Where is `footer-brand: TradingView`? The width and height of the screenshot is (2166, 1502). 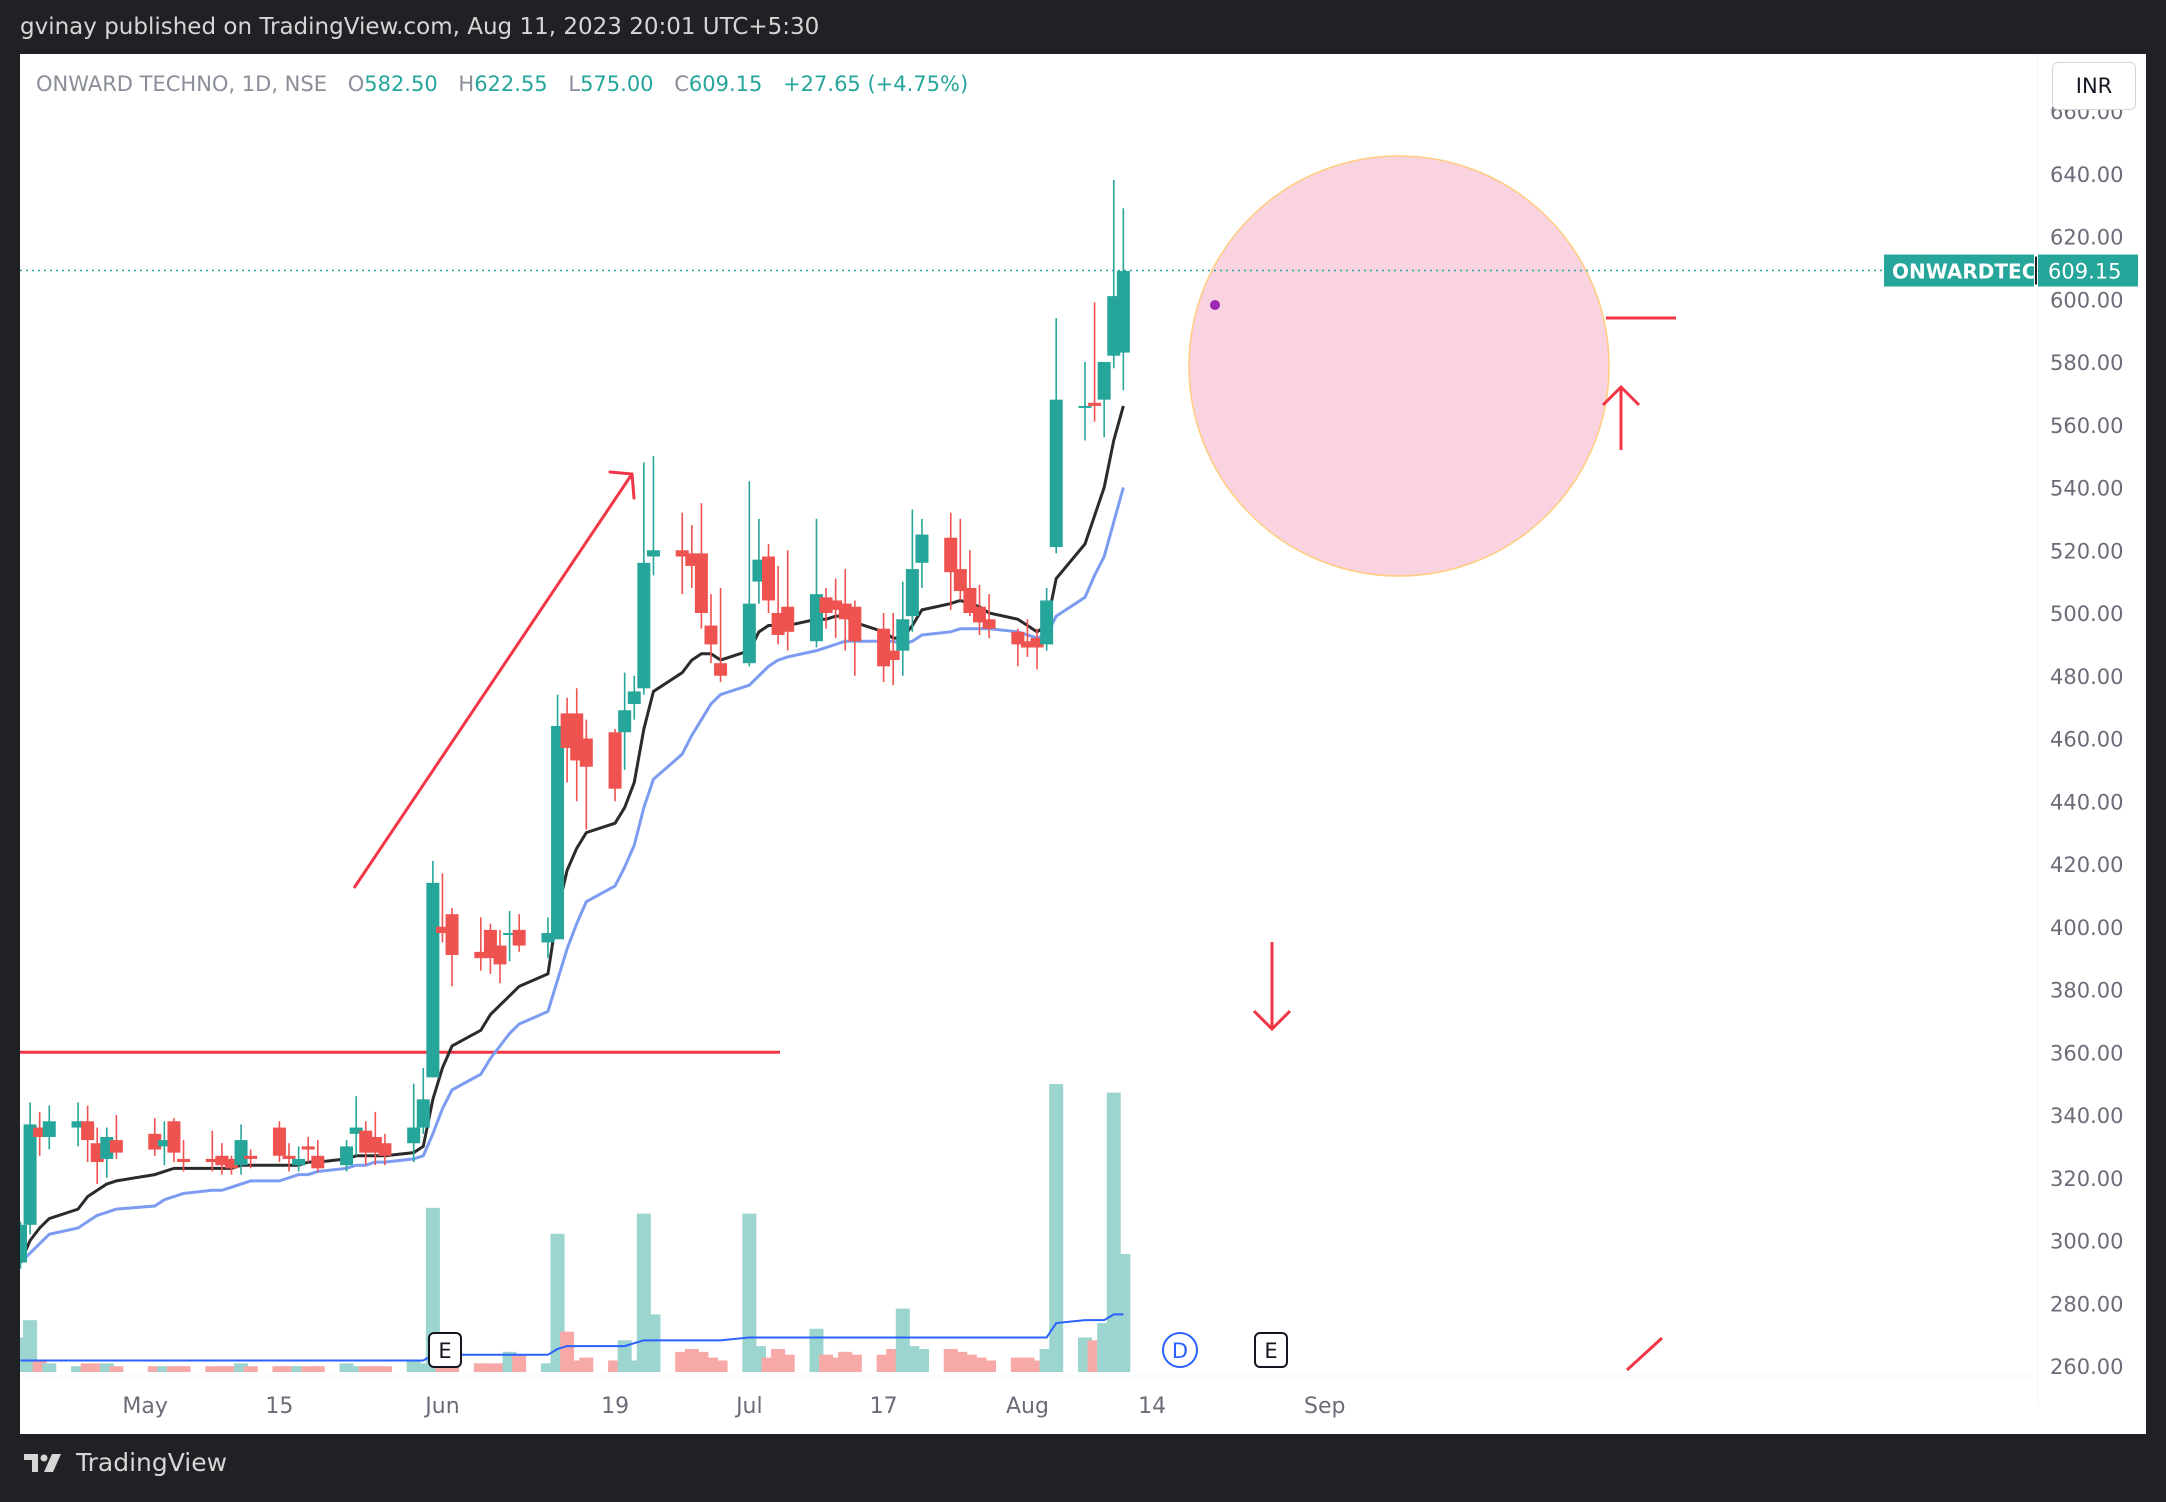
footer-brand: TradingView is located at coordinates (124, 1462).